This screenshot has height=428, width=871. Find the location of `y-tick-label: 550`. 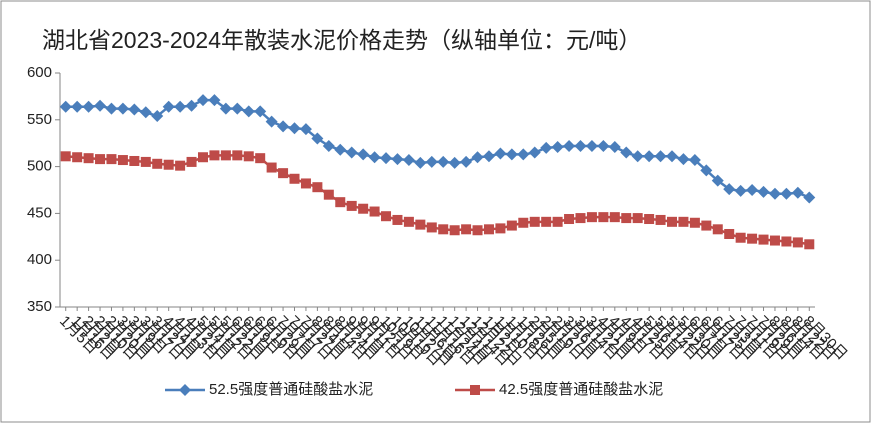

y-tick-label: 550 is located at coordinates (39, 119).